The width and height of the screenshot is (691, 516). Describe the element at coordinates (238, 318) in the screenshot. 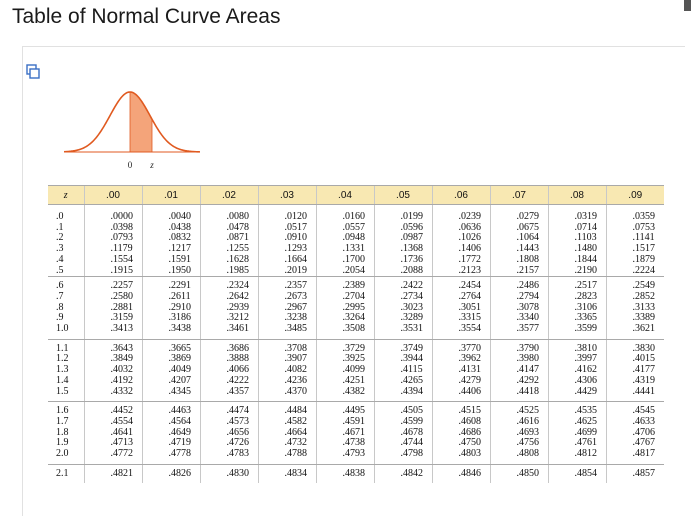

I see `area-value: .3212` at that location.